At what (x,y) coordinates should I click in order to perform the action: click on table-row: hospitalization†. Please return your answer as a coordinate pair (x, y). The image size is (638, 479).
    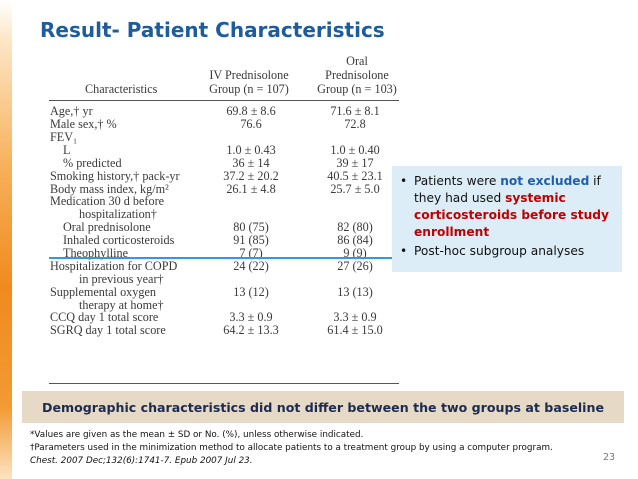
    Looking at the image, I should click on (224, 214).